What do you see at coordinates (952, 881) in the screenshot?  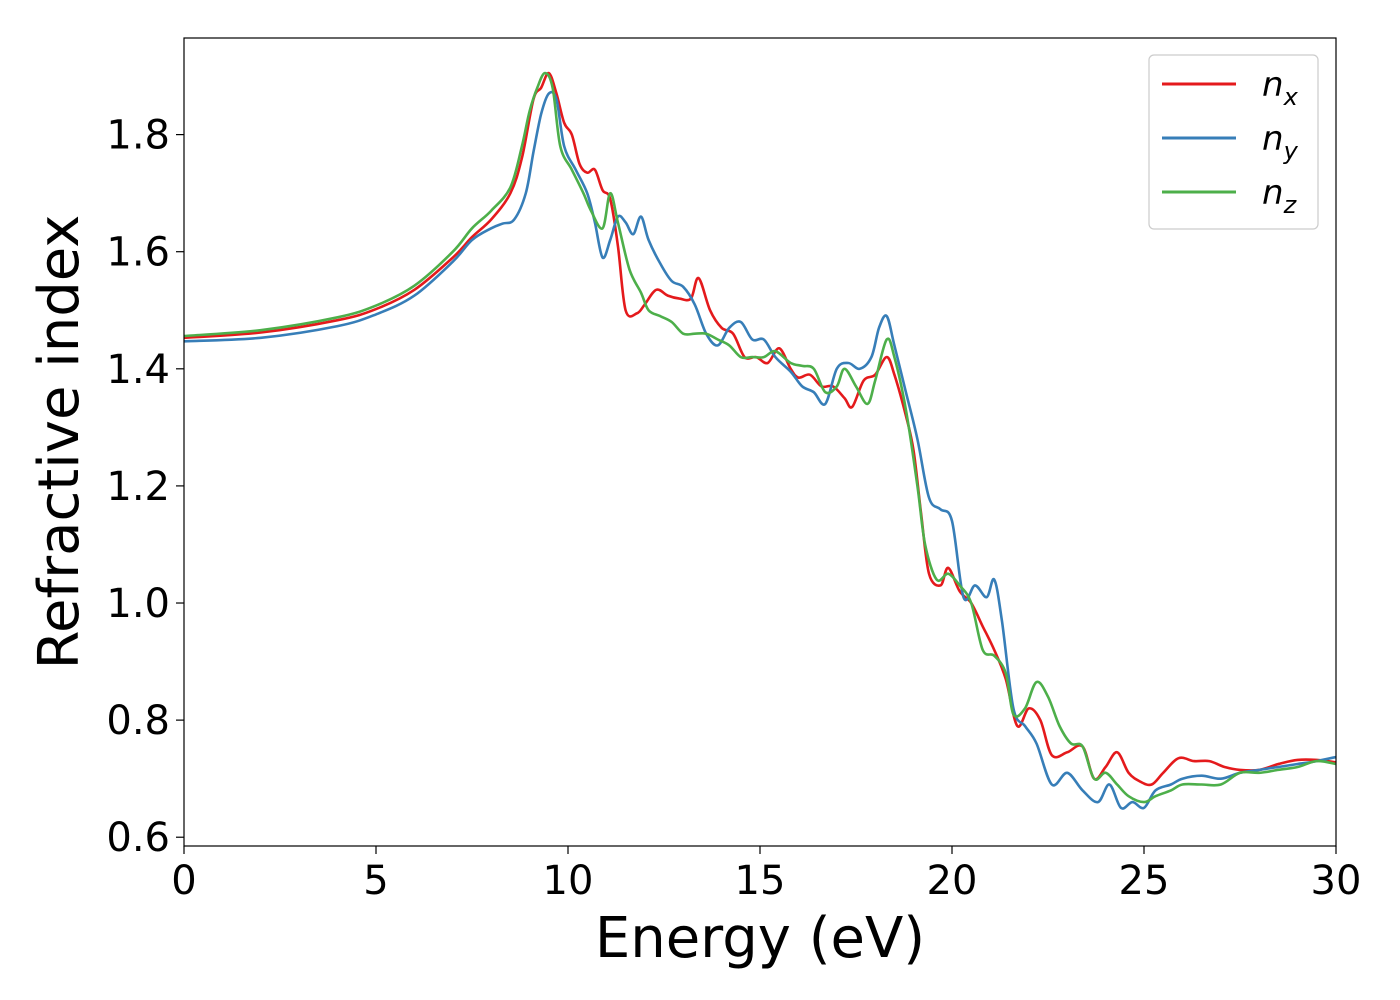 I see `x-tick-label: 20` at bounding box center [952, 881].